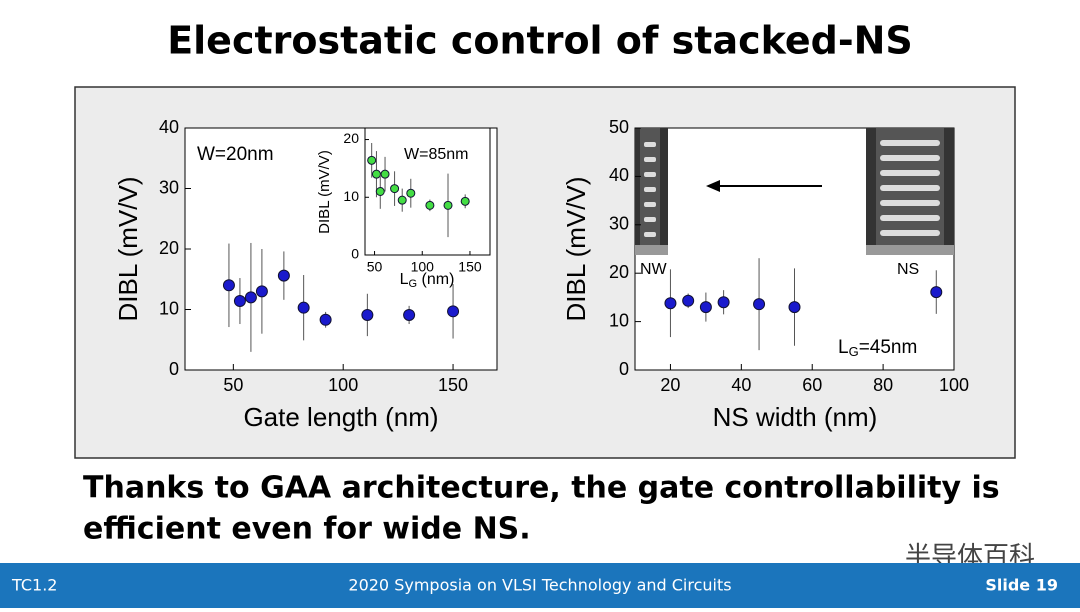 The height and width of the screenshot is (612, 1080). I want to click on y-tick-label: 50, so click(619, 127).